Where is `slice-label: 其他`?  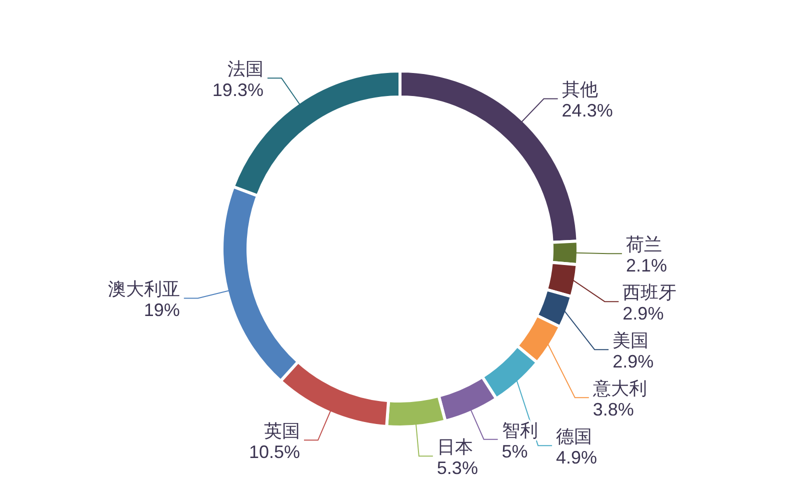
slice-label: 其他 is located at coordinates (580, 90).